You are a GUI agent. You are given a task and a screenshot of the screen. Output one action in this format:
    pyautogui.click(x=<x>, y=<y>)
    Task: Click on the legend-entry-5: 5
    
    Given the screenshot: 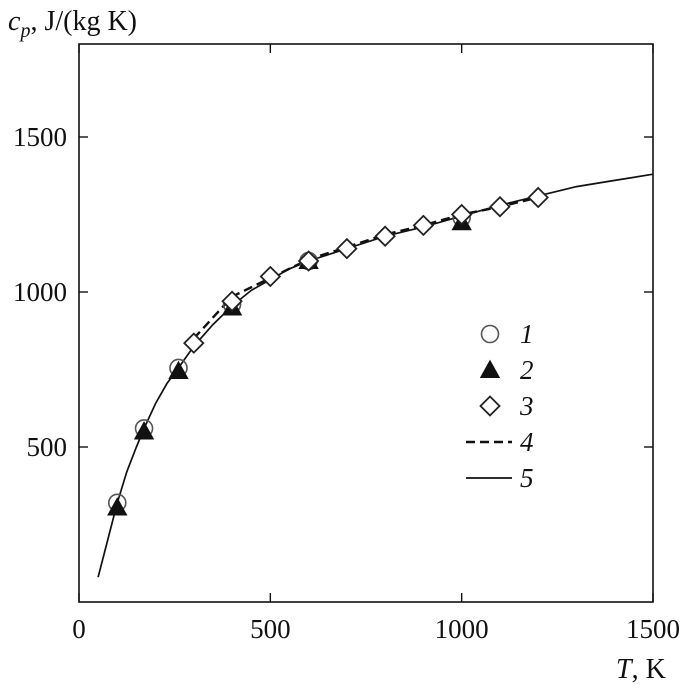 What is the action you would take?
    pyautogui.click(x=500, y=478)
    